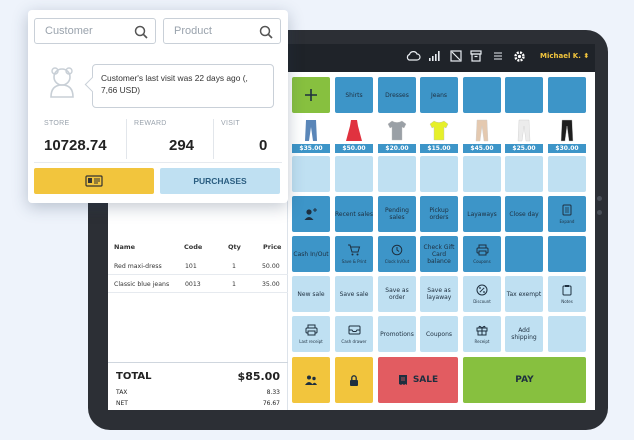  I want to click on product-tile: $50.00, so click(354, 134).